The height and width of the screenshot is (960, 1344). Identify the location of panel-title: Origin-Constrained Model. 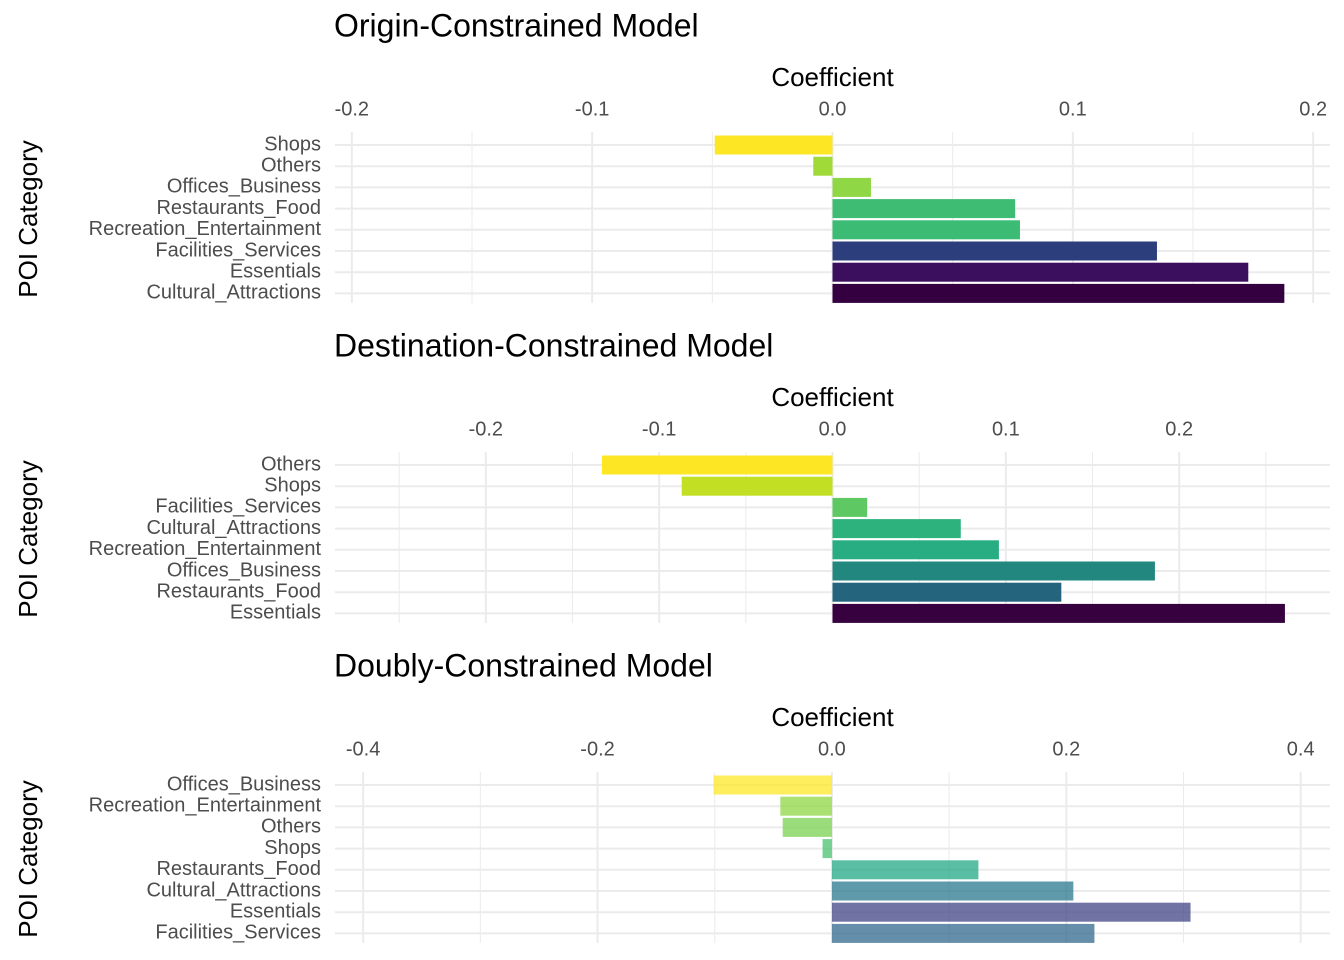
(516, 25).